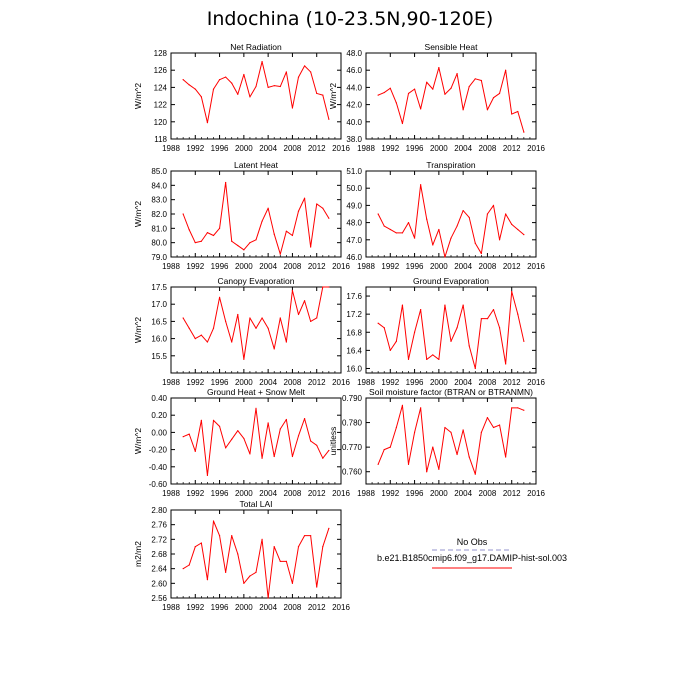 Image resolution: width=700 pixels, height=700 pixels. I want to click on y-tick-label: -0.60, so click(158, 484).